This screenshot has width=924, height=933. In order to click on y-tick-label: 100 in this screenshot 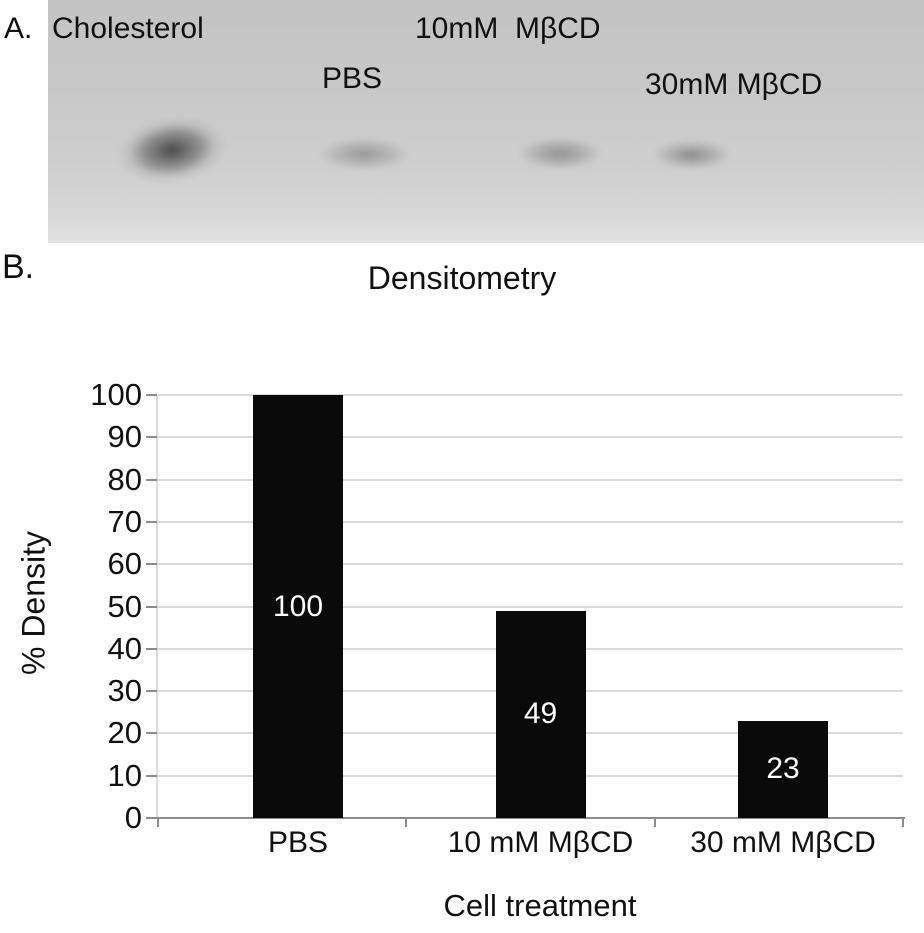, I will do `click(116, 394)`.